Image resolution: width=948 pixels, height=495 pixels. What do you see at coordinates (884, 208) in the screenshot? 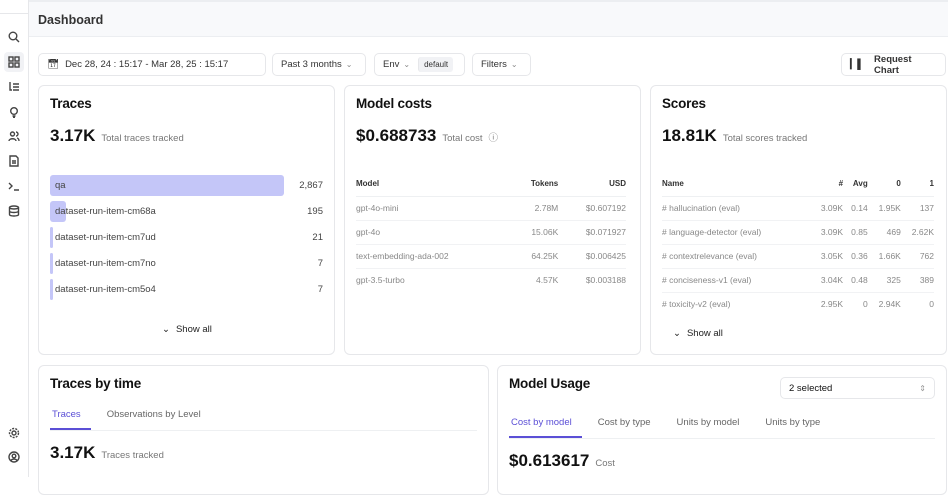
I see `table-cell: 1.95K` at bounding box center [884, 208].